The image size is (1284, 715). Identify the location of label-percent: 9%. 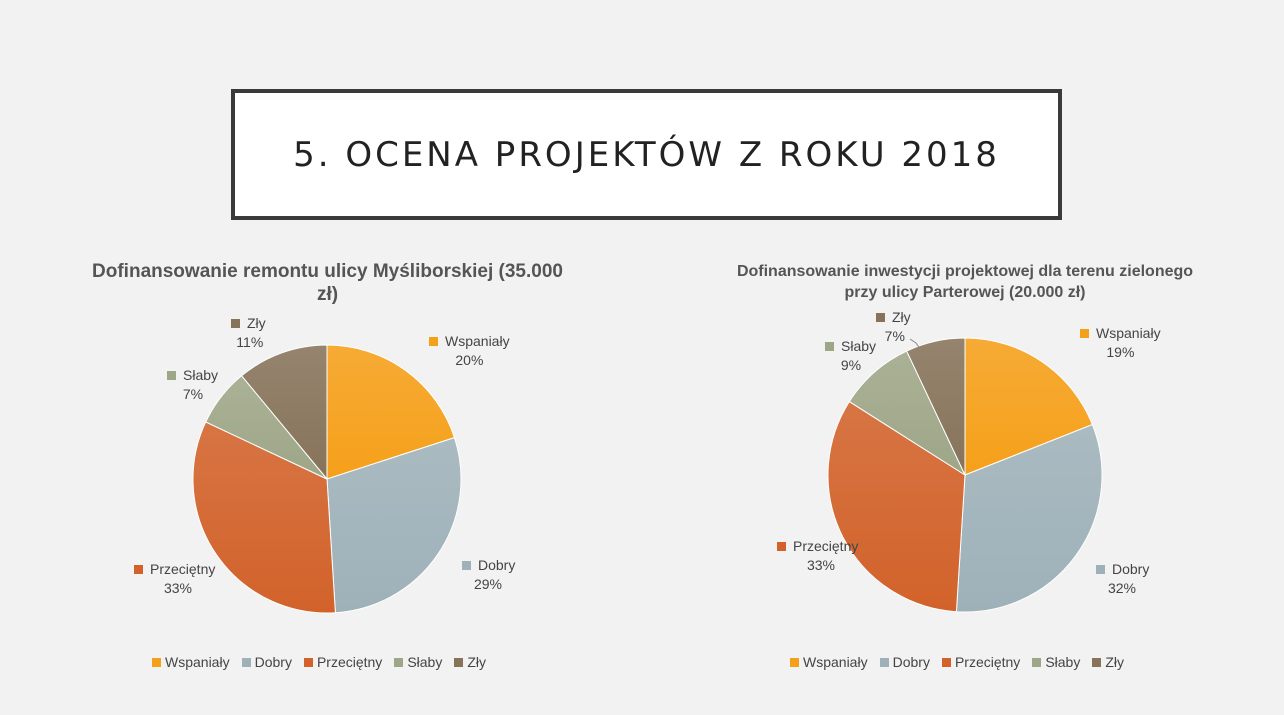
(851, 365).